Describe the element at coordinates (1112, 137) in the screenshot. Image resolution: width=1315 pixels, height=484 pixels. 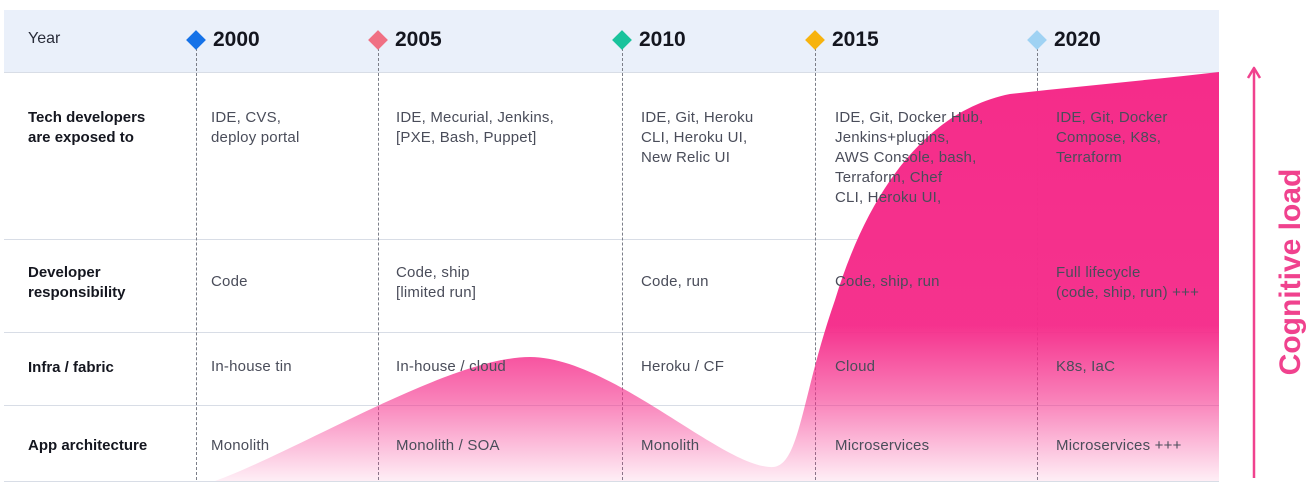
I see `cell-tech-2020: IDE, Git, Docker Compose, K8s, Terraform` at that location.